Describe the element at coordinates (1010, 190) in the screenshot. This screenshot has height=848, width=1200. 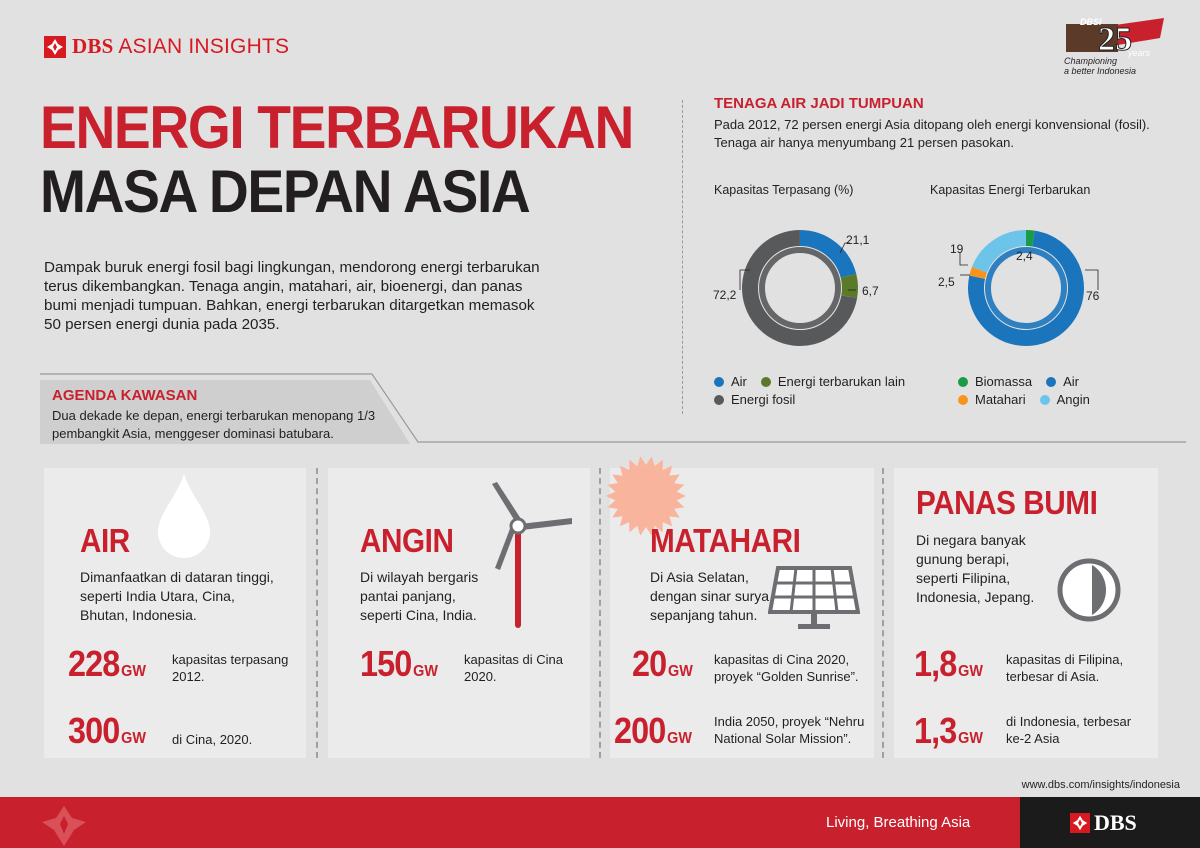
I see `chart2-title: Kapasitas Energi Terbarukan` at that location.